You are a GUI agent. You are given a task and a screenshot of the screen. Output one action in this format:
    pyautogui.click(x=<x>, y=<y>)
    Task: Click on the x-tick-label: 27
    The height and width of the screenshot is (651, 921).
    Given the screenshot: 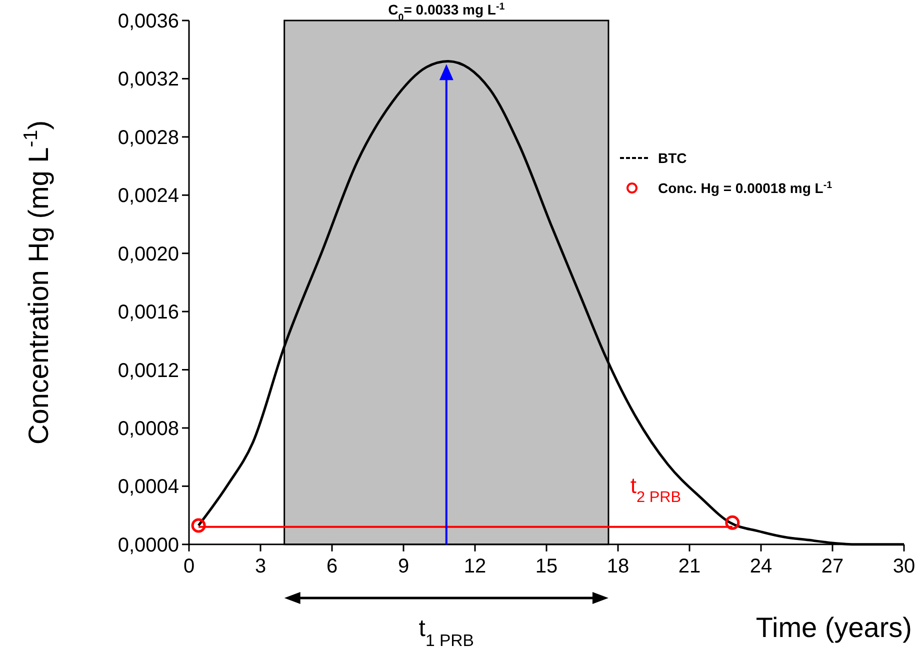 What is the action you would take?
    pyautogui.click(x=832, y=566)
    